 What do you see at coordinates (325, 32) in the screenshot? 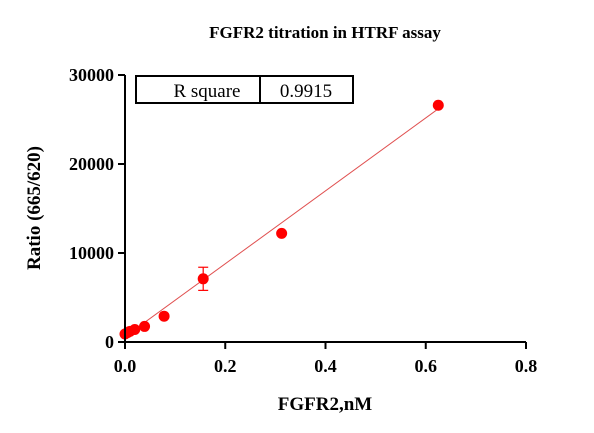
I see `chart-title: FGFR2 titration in HTRF assay` at bounding box center [325, 32].